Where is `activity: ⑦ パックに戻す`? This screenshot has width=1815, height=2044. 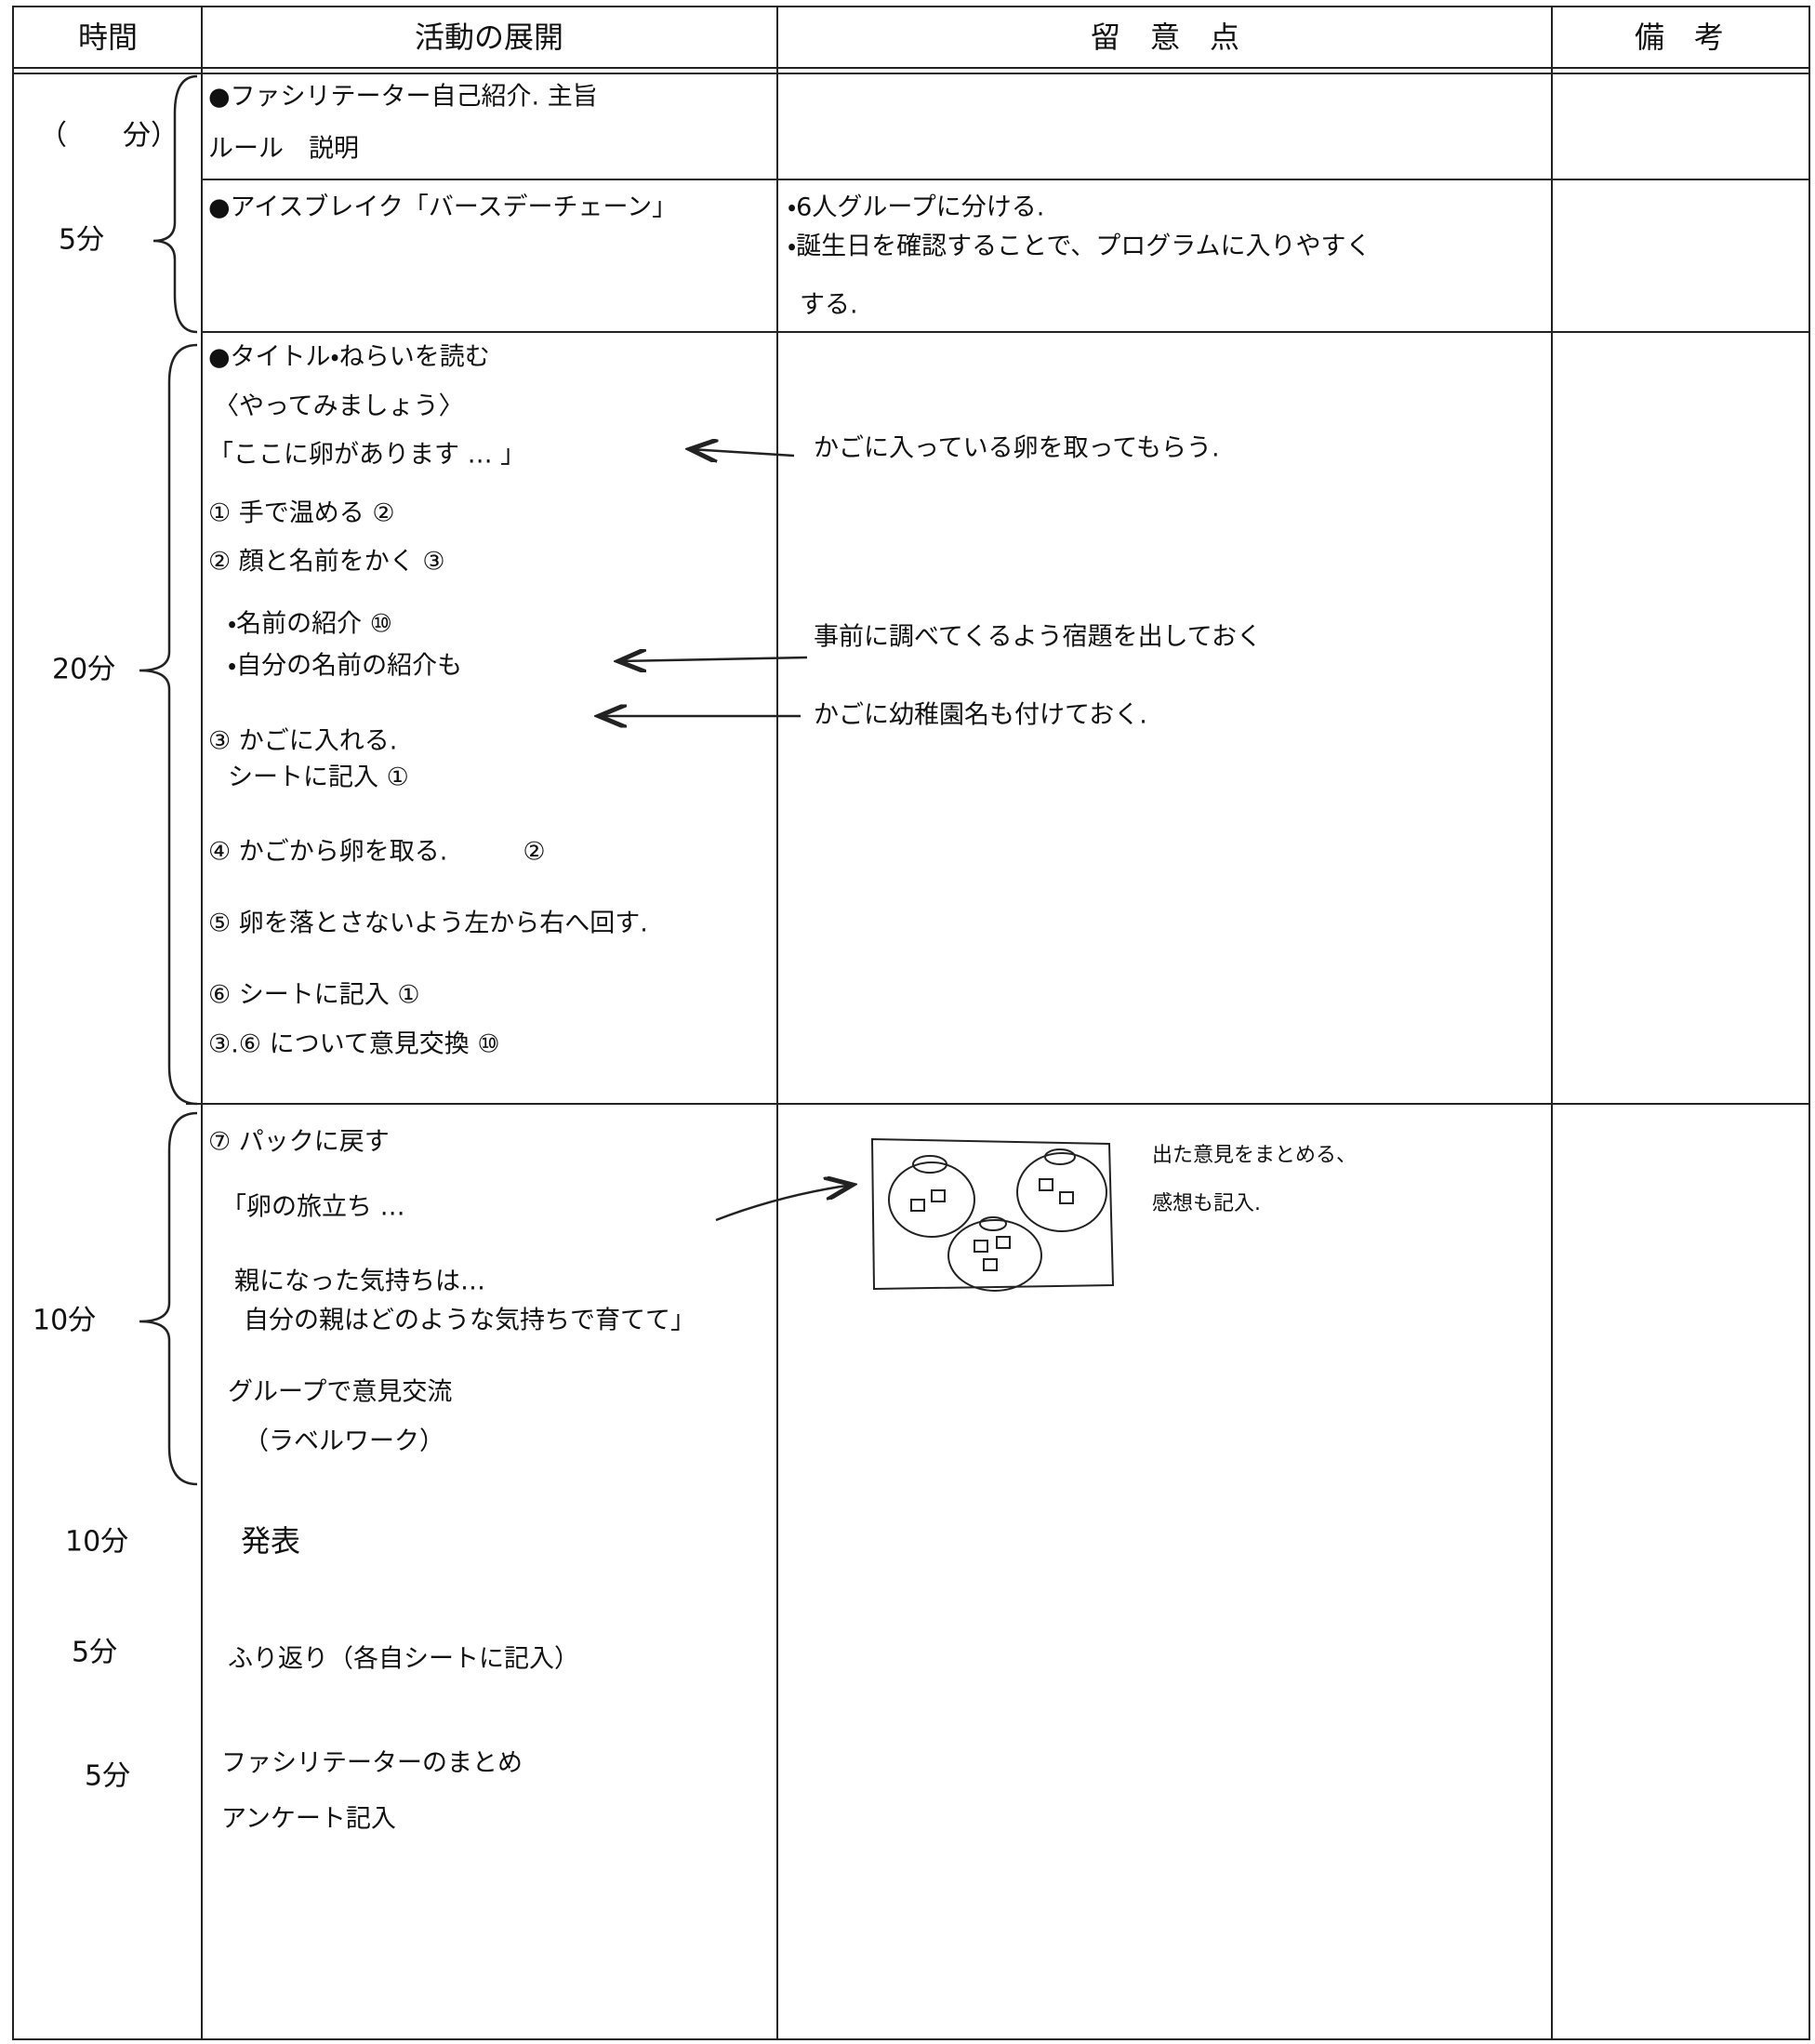 activity: ⑦ パックに戻す is located at coordinates (299, 1142).